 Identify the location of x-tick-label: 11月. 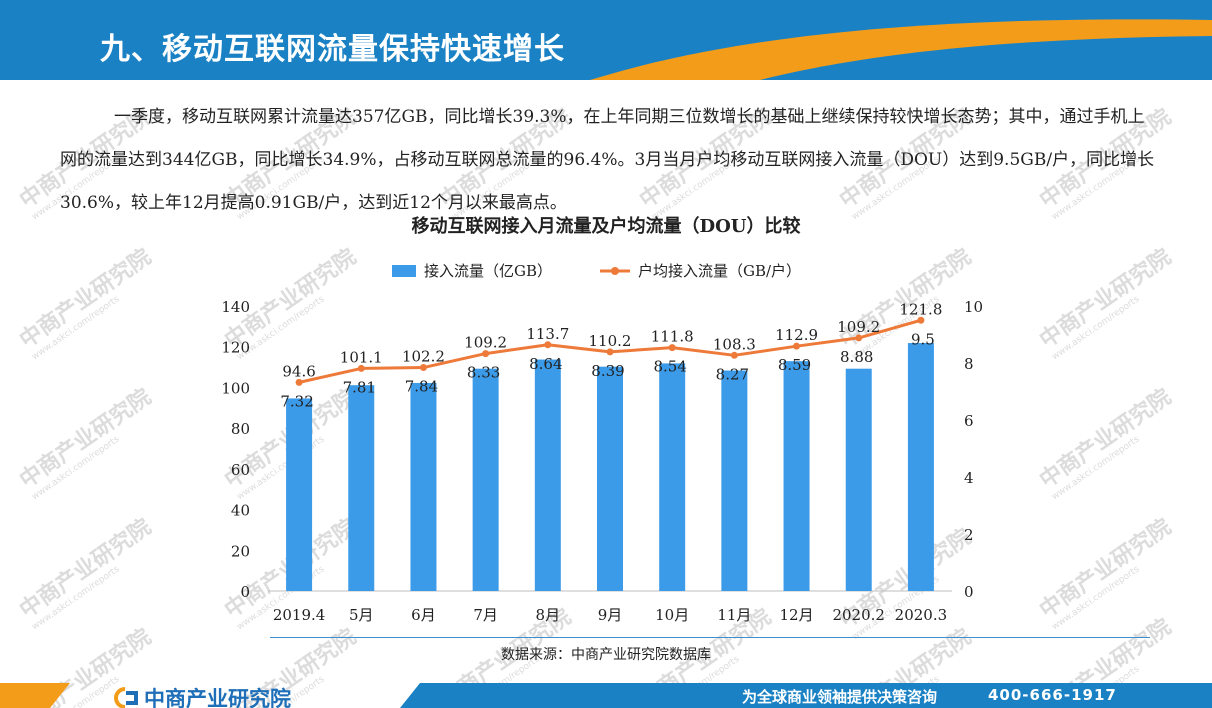
(734, 615).